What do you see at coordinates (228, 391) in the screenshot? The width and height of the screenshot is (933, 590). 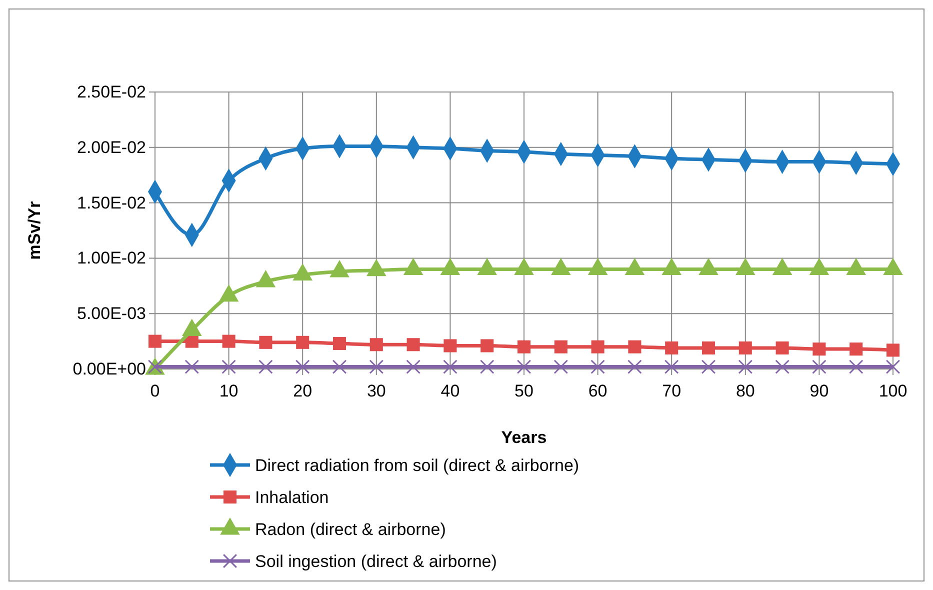 I see `x-tick-label: 10` at bounding box center [228, 391].